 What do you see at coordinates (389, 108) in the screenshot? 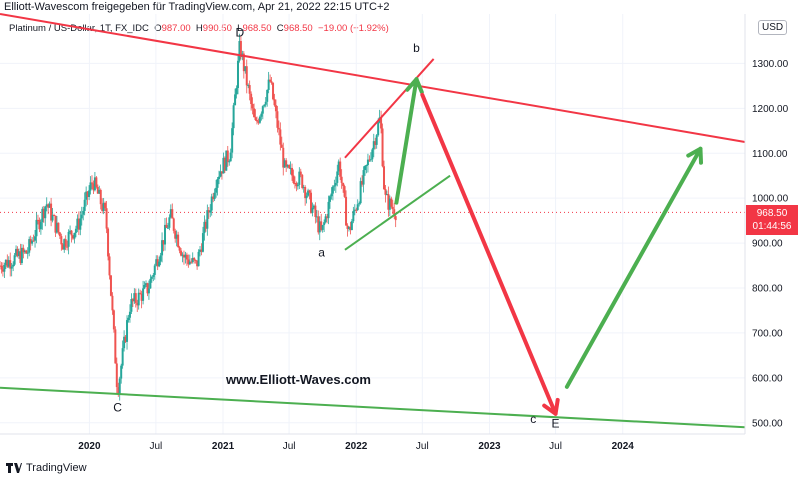
I see `trendline-triangle-upper` at bounding box center [389, 108].